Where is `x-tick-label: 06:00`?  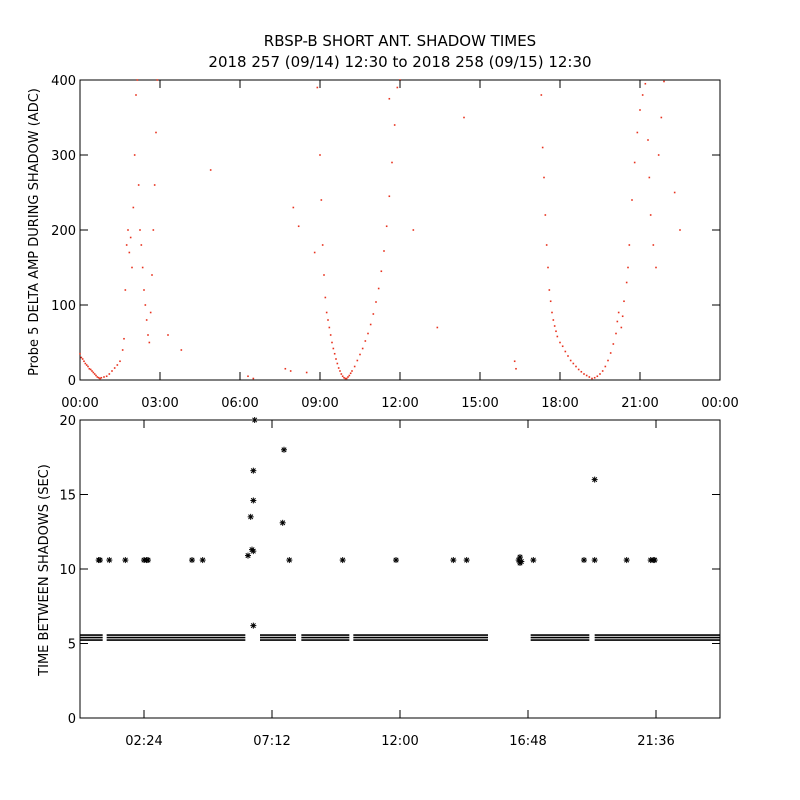
x-tick-label: 06:00 is located at coordinates (239, 403).